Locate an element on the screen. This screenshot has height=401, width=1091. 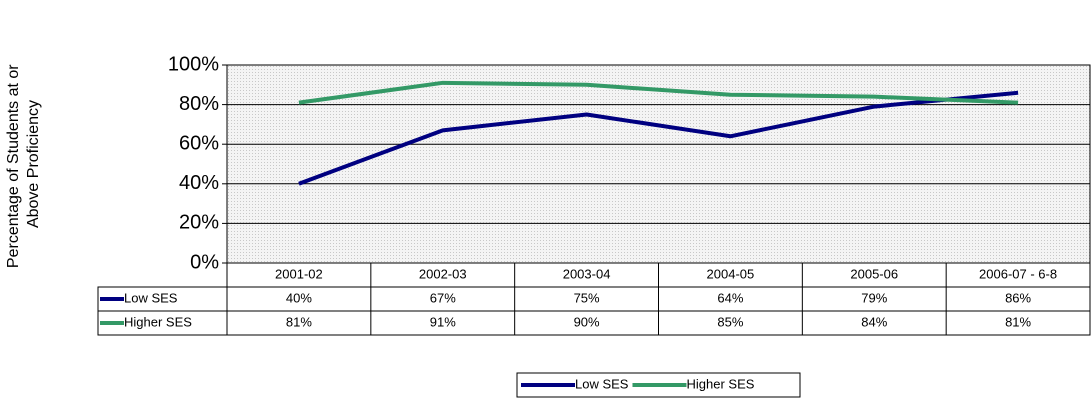
y-tick-label: 20% is located at coordinates (199, 223).